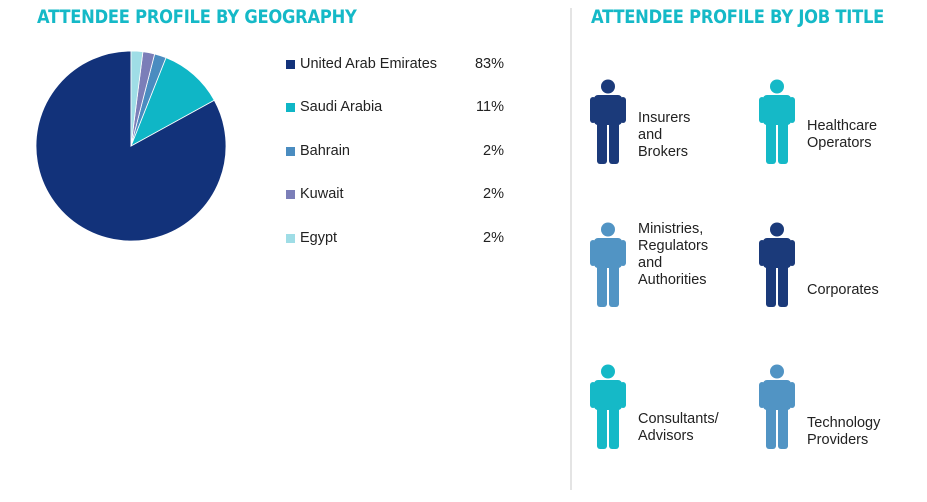 This screenshot has width=927, height=502. I want to click on job-title-label: Ministries, Regulators and Authorities, so click(673, 254).